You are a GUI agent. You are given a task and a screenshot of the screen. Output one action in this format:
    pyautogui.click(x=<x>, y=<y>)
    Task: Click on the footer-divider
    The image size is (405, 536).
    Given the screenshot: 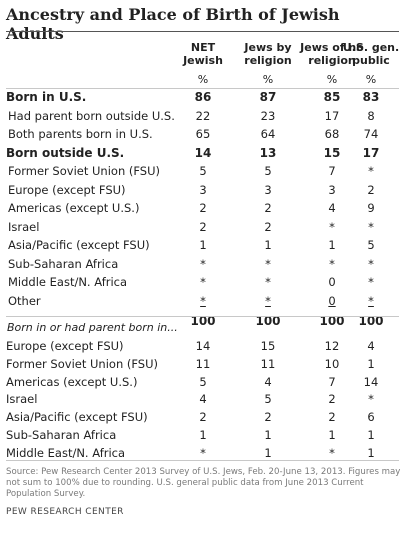 What is the action you would take?
    pyautogui.click(x=202, y=460)
    